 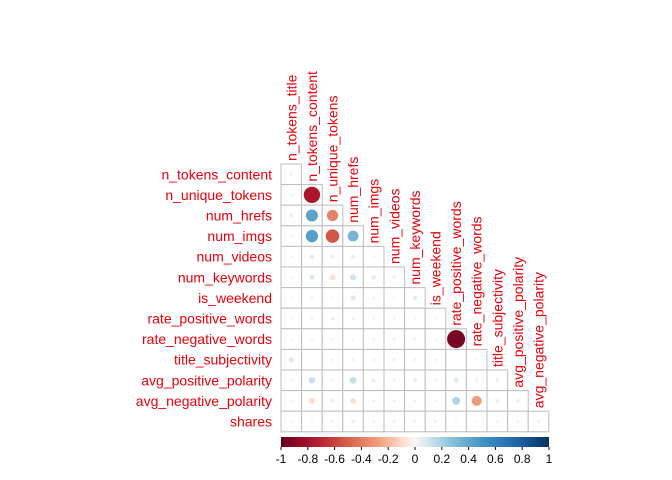 What do you see at coordinates (307, 459) in the screenshot?
I see `colorbar-tick-label: -0.8` at bounding box center [307, 459].